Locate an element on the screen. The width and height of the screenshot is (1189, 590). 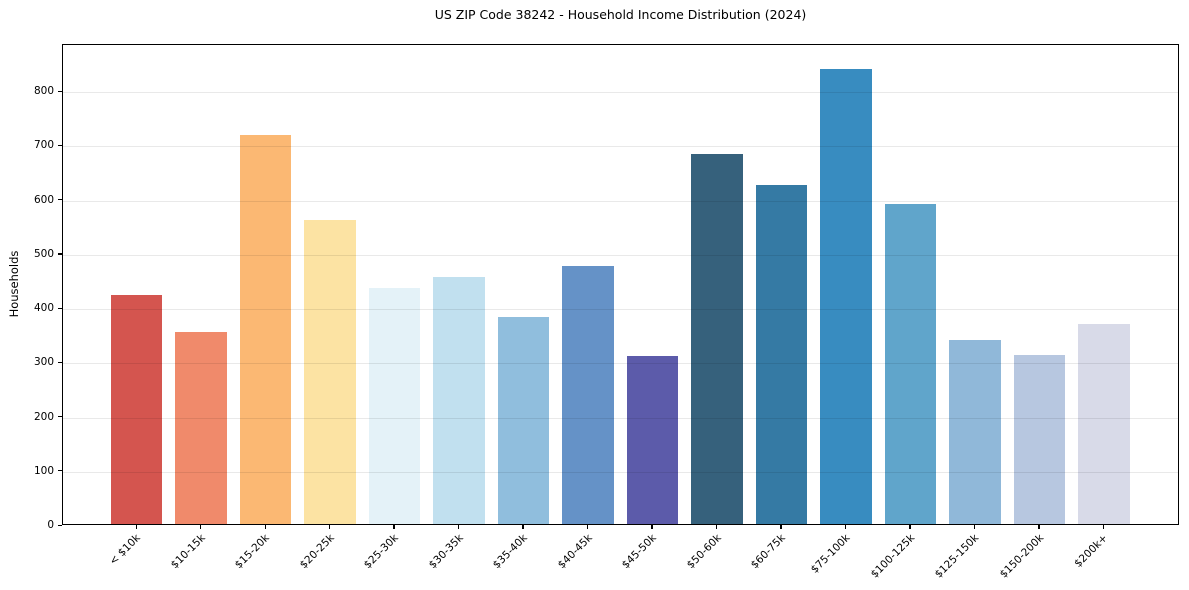
x-tick-label: $25-30k is located at coordinates (381, 552).